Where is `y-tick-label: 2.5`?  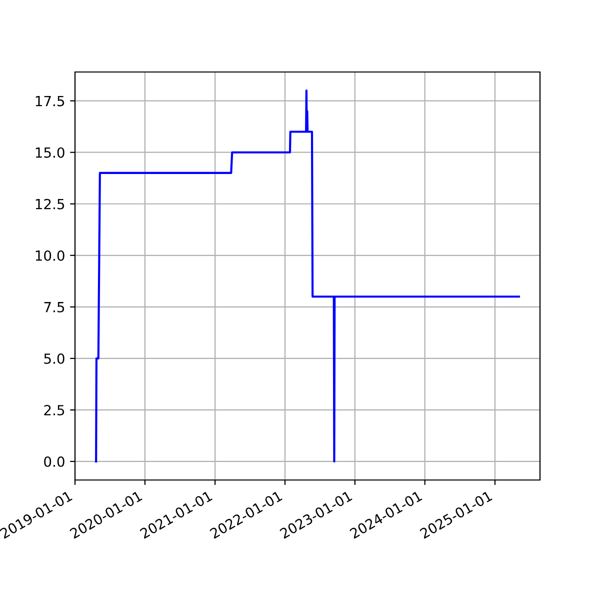
y-tick-label: 2.5 is located at coordinates (54, 410).